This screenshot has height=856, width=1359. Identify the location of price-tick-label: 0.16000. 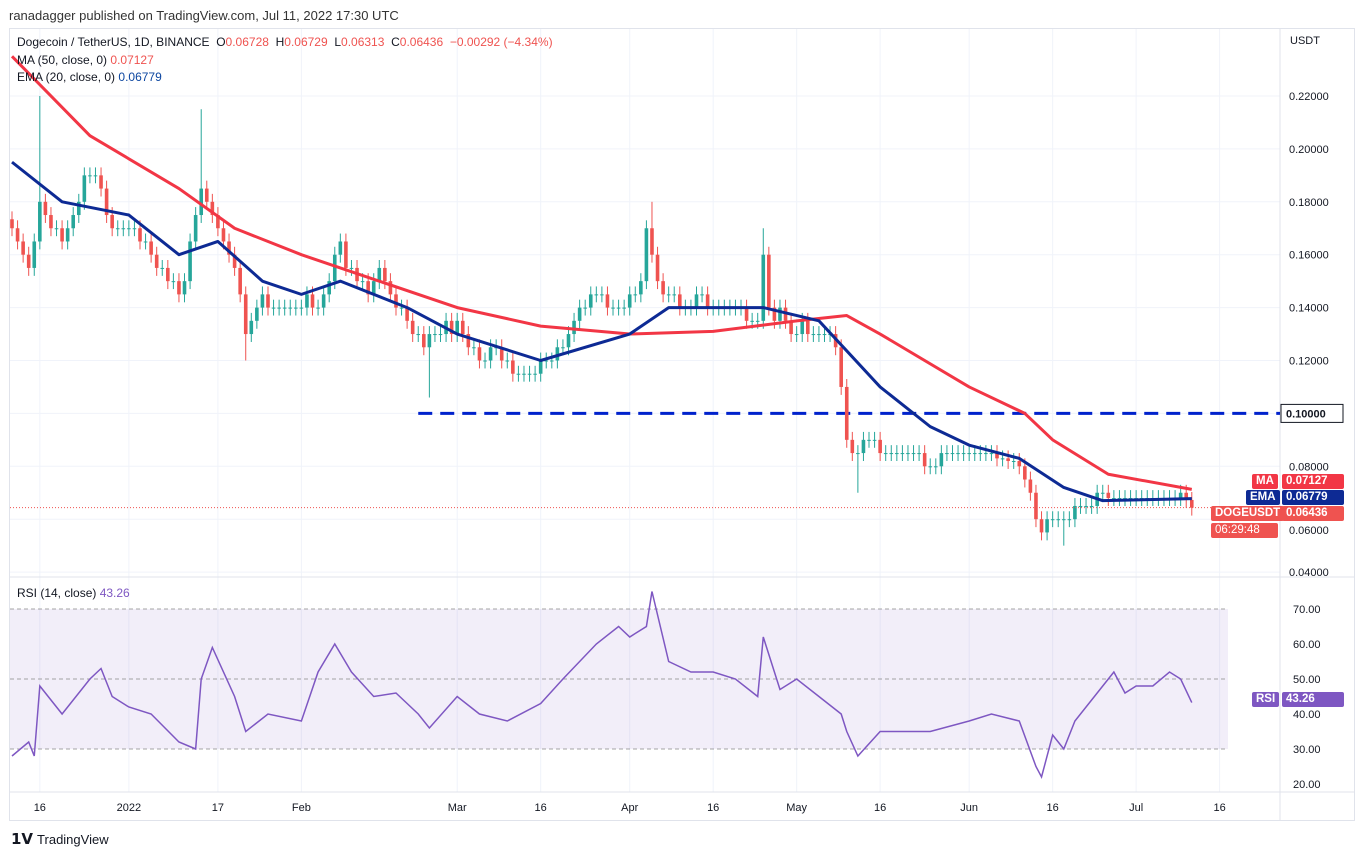
(1309, 256).